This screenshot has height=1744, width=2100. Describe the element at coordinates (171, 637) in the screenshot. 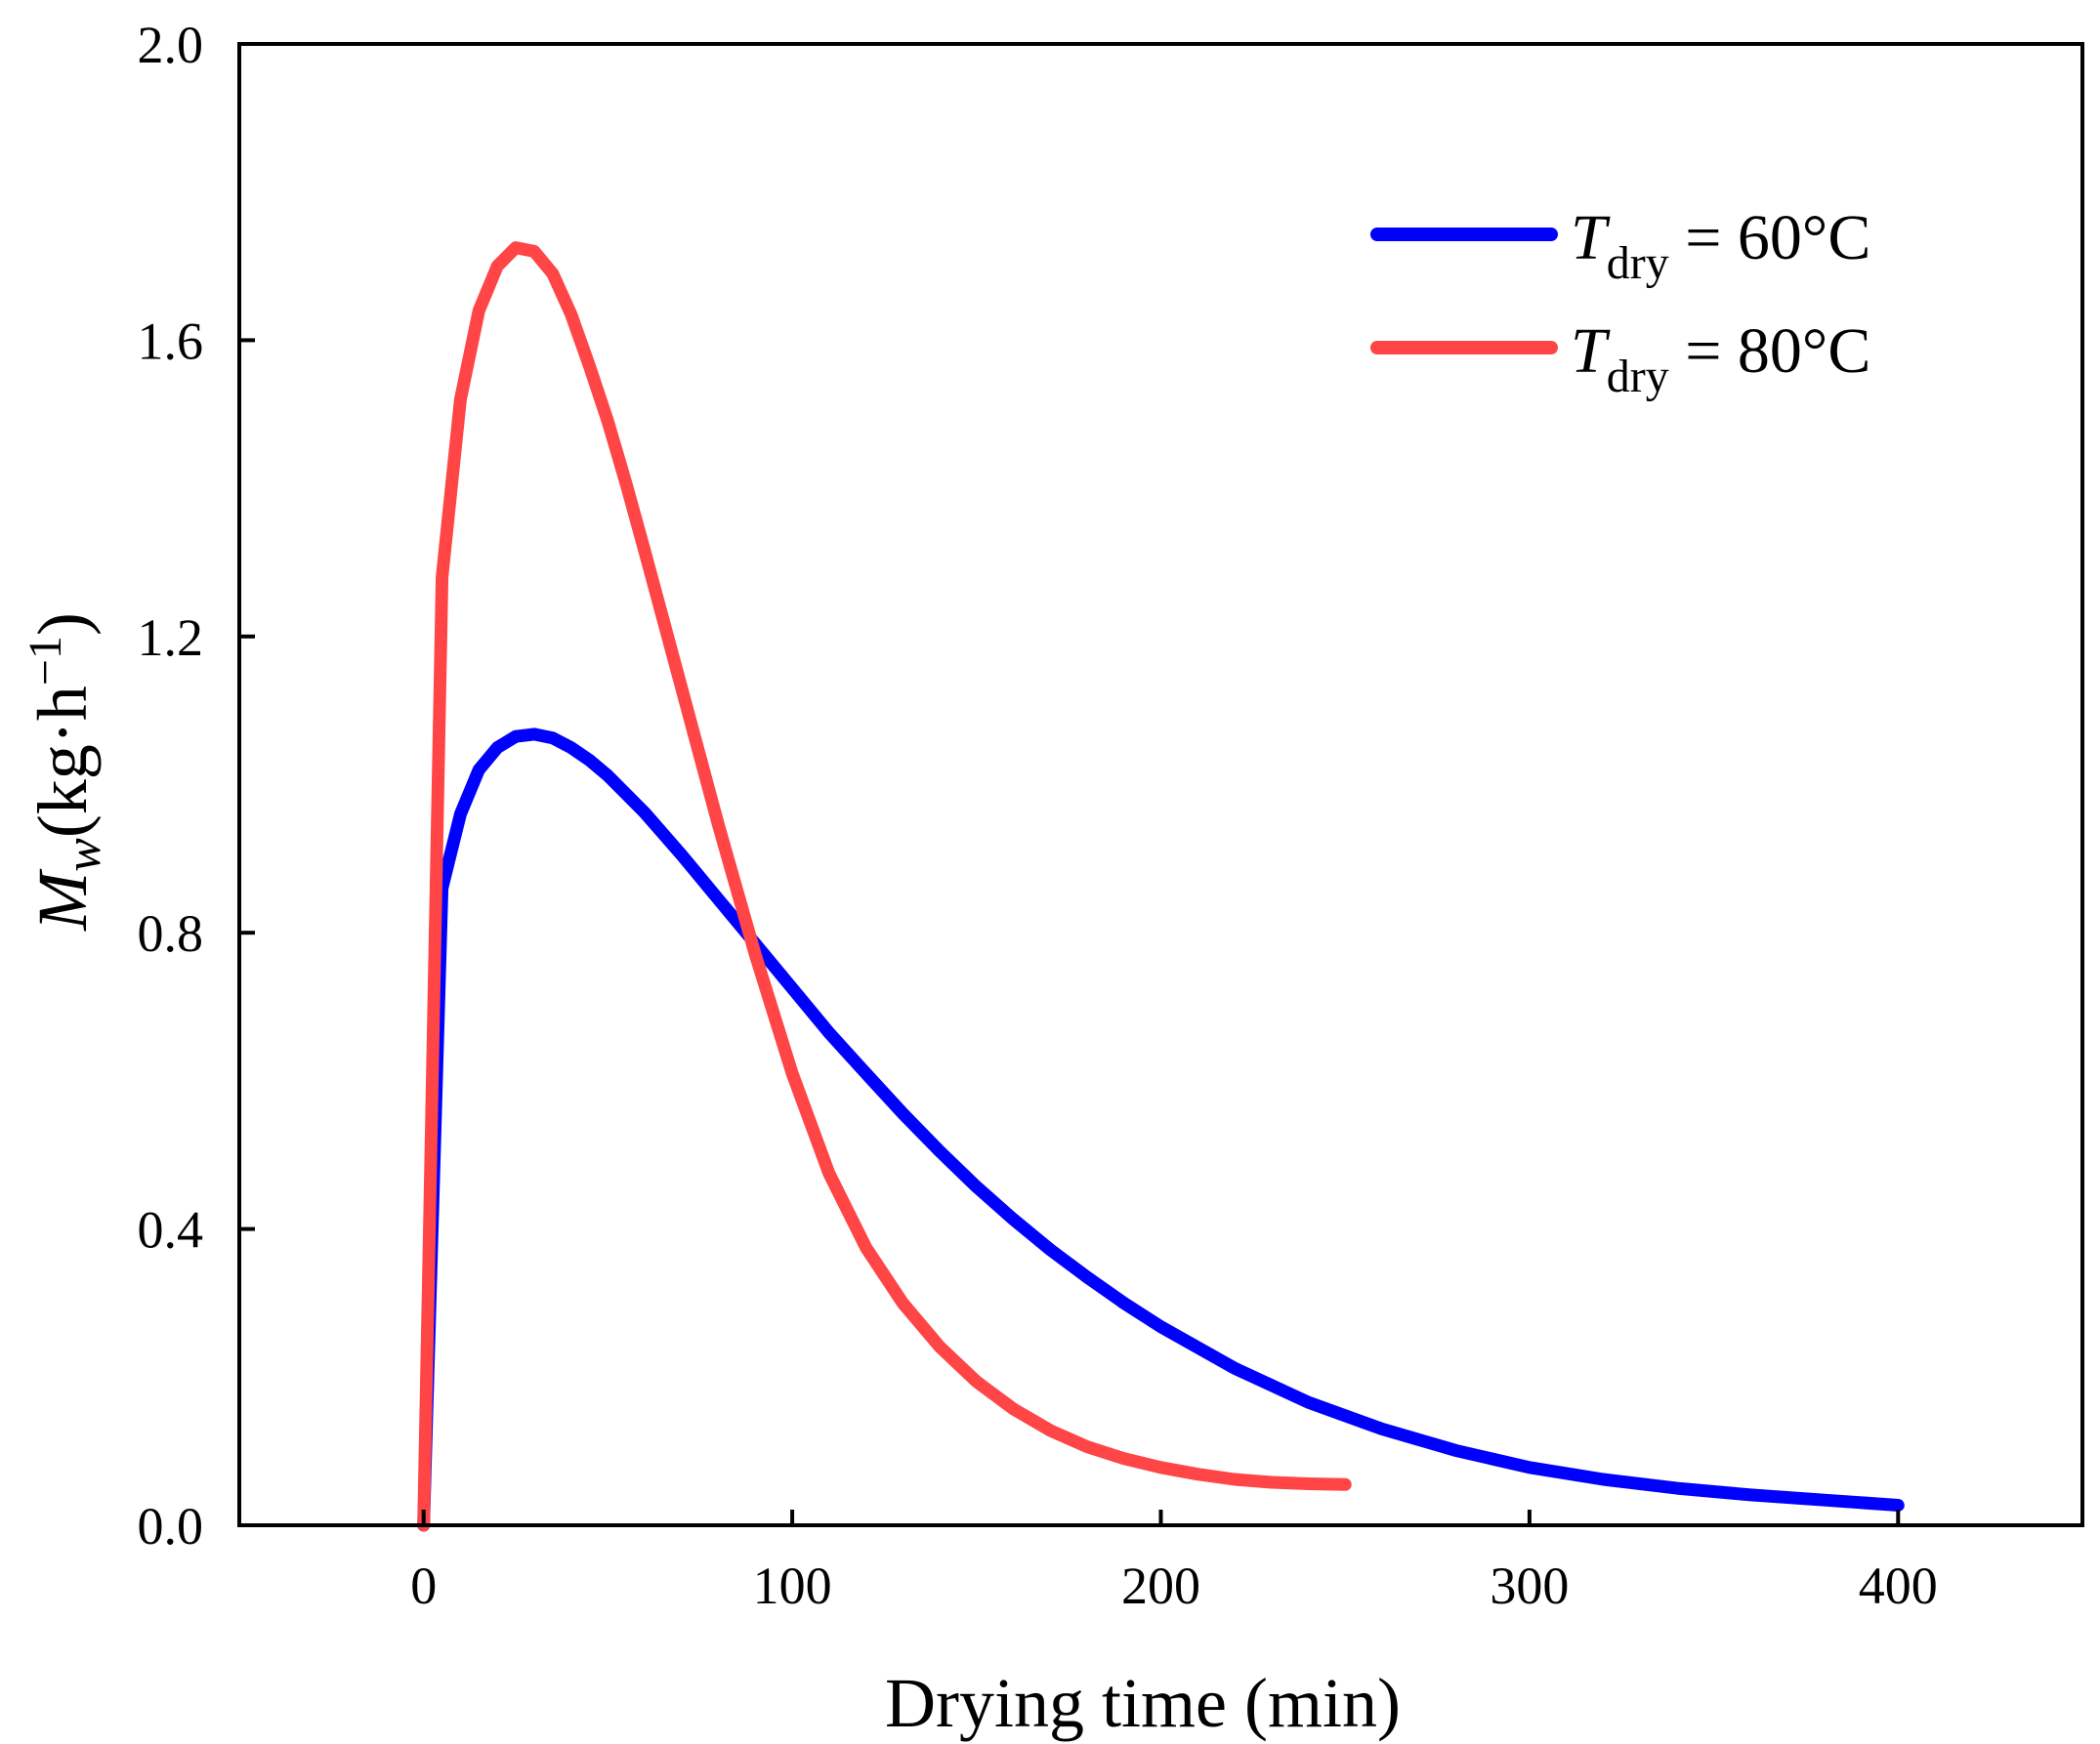

I see `y-tick-label: 1.2` at that location.